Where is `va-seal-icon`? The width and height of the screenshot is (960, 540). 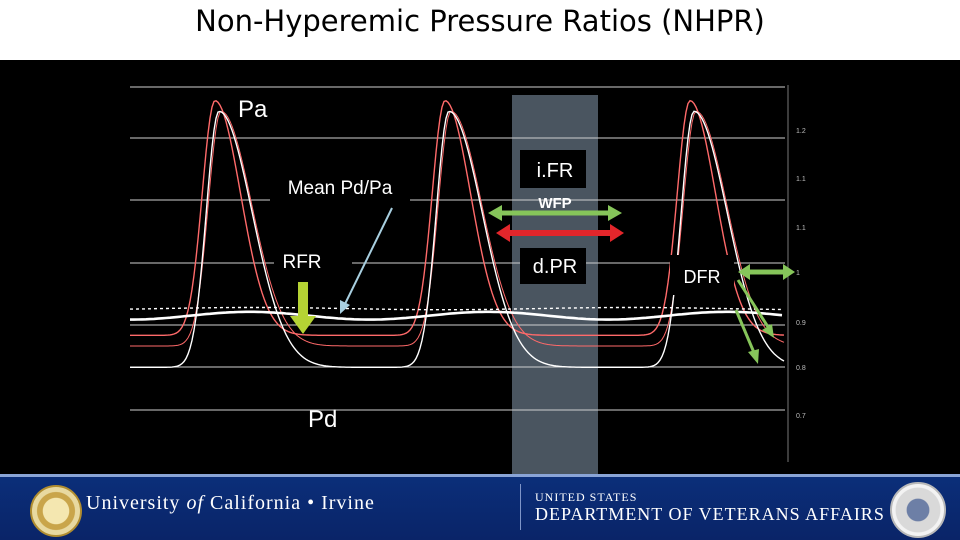 va-seal-icon is located at coordinates (918, 510).